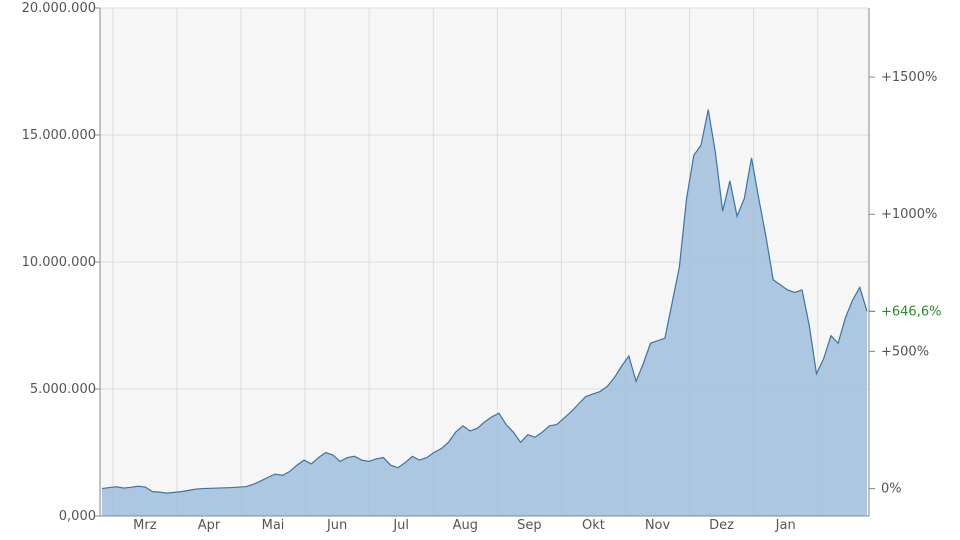 The image size is (960, 540). I want to click on y2-tick-label: 0%, so click(891, 489).